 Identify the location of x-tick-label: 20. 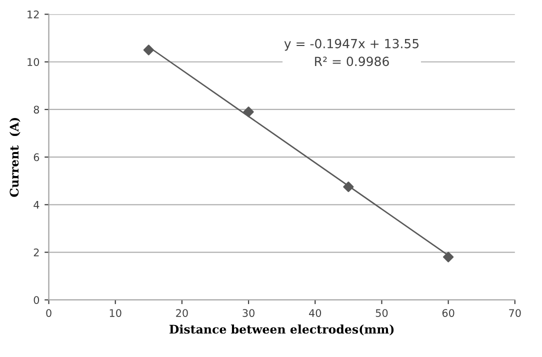
(182, 313).